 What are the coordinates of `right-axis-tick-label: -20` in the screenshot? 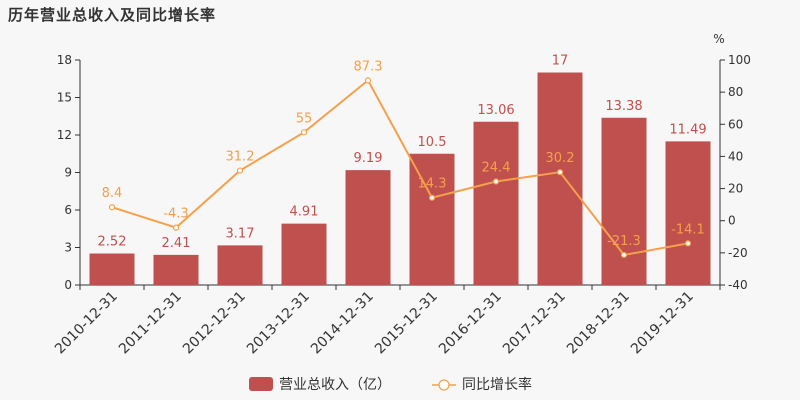 It's located at (738, 253).